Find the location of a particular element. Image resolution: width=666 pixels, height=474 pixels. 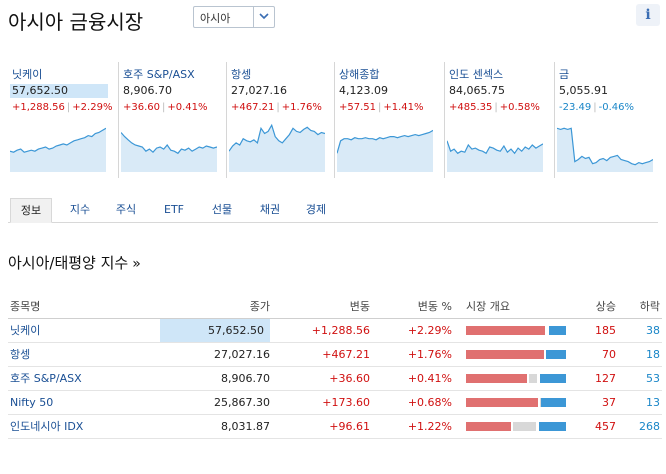

row-decline: 13 is located at coordinates (653, 402).